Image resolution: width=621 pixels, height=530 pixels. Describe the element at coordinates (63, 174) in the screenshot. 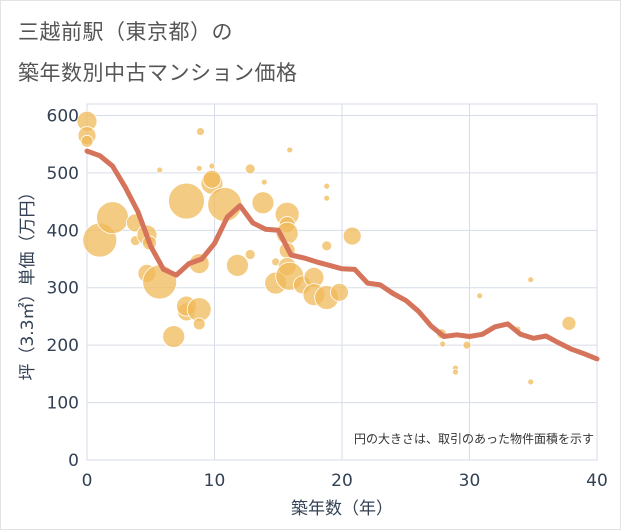

I see `y-tick-label: 500` at that location.